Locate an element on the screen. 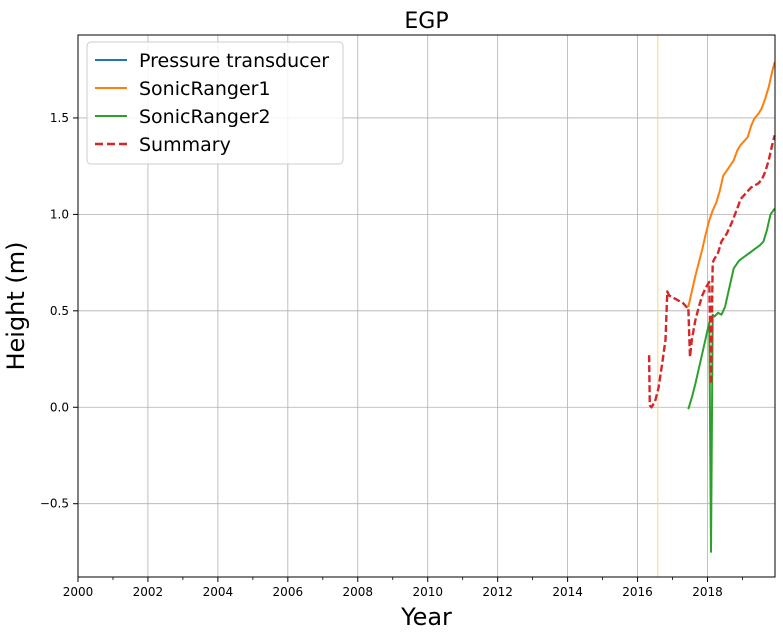 The width and height of the screenshot is (783, 642). y-tick-label-2: 0.5 is located at coordinates (59, 311).